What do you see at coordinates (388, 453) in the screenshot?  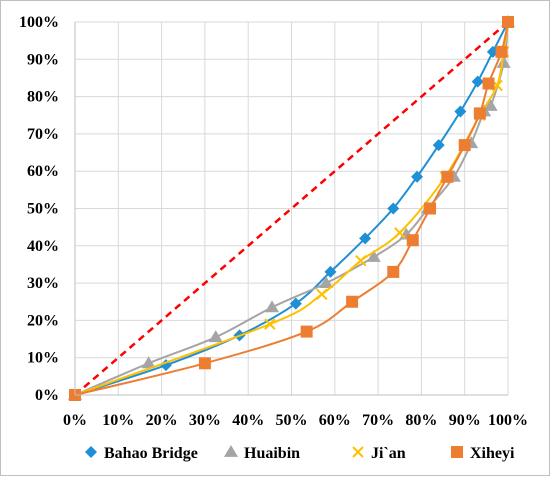 I see `legend-label: Ji`an` at bounding box center [388, 453].